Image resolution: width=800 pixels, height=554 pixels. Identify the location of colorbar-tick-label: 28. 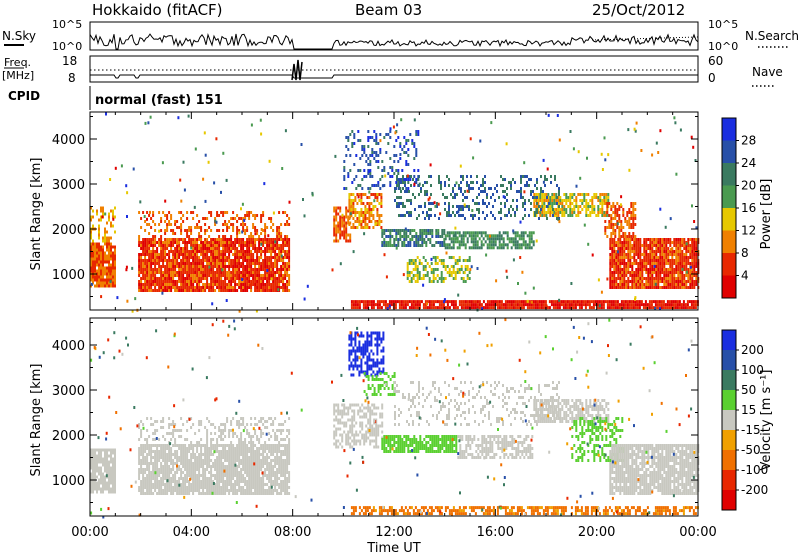
(748, 141).